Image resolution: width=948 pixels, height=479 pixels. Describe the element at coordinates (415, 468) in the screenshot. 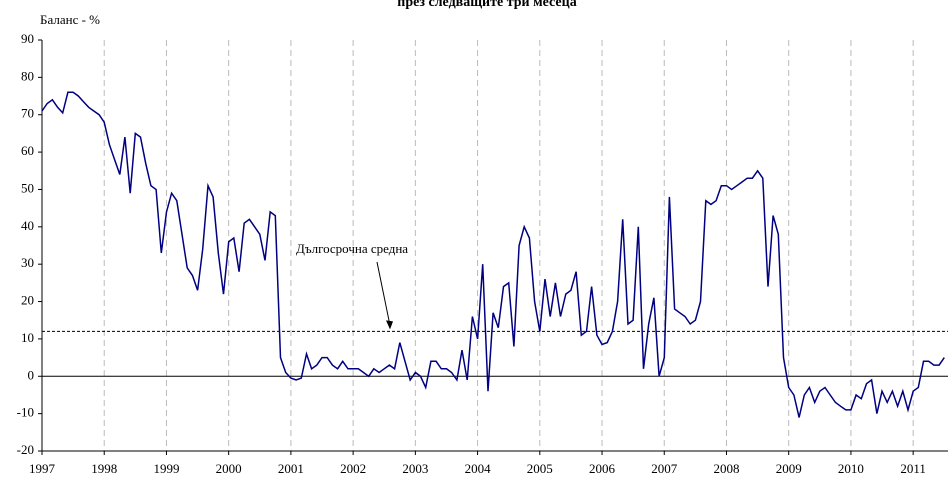

I see `x-tick-label: 2003` at that location.